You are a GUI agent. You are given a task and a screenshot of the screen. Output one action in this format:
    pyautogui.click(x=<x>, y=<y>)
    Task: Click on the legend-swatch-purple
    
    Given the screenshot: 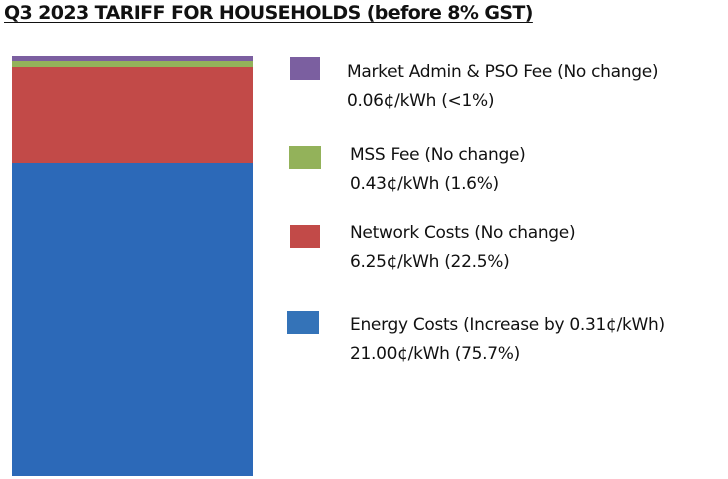 What is the action you would take?
    pyautogui.click(x=305, y=68)
    